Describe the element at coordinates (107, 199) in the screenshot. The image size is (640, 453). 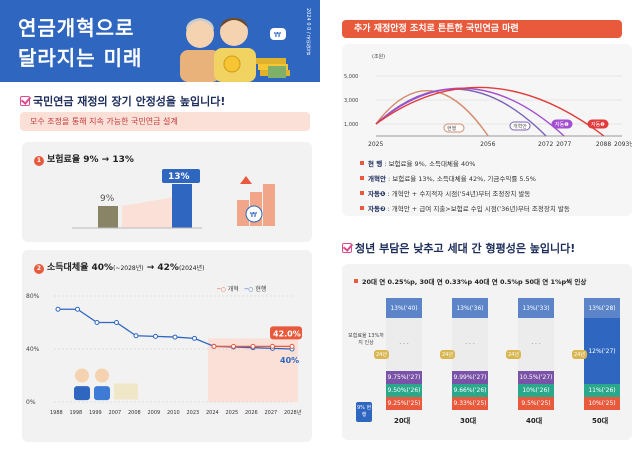
I see `bar-label-9: 9%` at that location.